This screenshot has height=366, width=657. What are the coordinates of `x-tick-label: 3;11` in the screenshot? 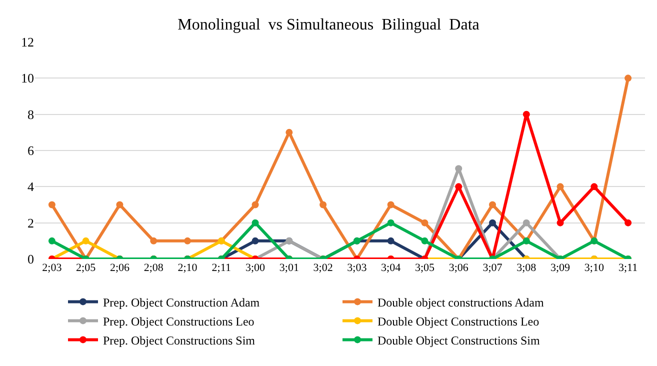 It's located at (628, 268).